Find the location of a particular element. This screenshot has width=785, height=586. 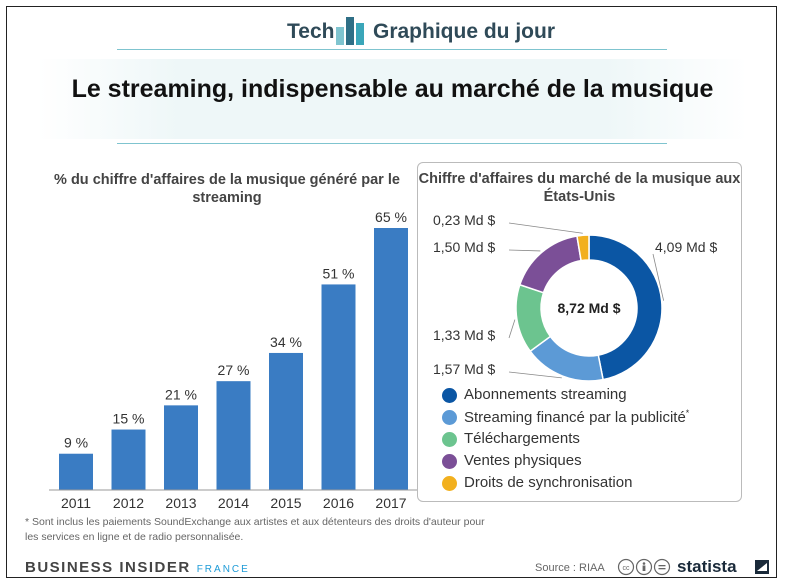

legend-footnote-mark: * is located at coordinates (687, 413).